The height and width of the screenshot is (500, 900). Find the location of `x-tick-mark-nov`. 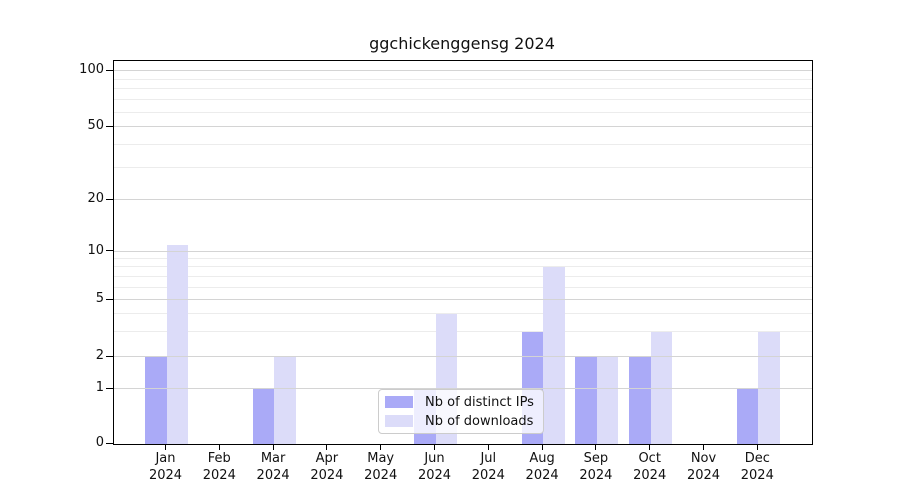

x-tick-mark-nov is located at coordinates (703, 447).